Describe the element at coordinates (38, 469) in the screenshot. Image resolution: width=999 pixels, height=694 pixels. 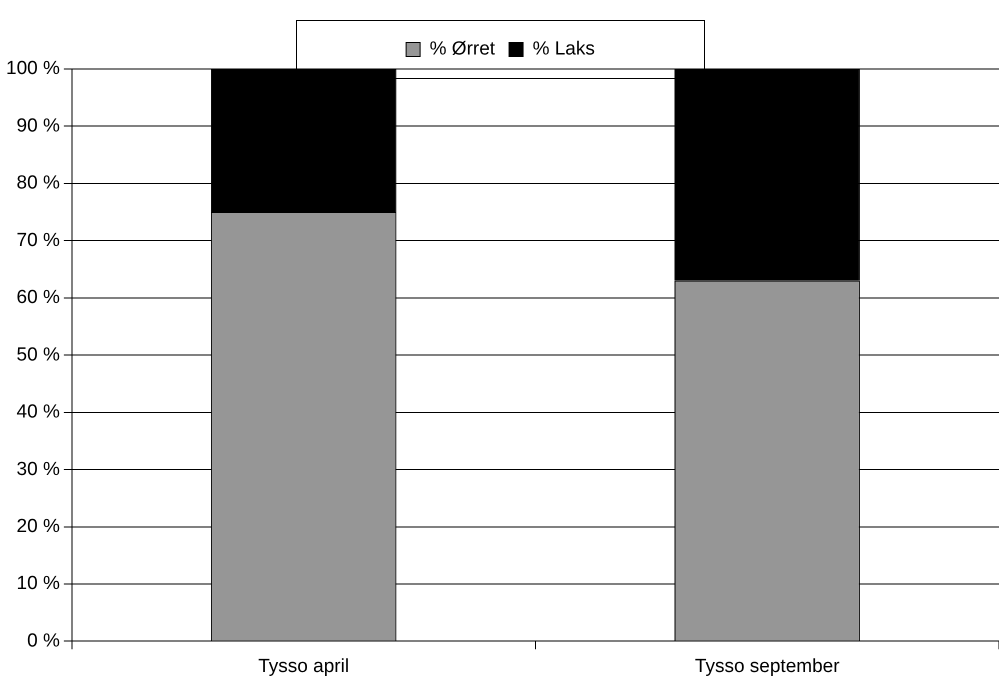
I see `y-tick-label: 30 %` at that location.